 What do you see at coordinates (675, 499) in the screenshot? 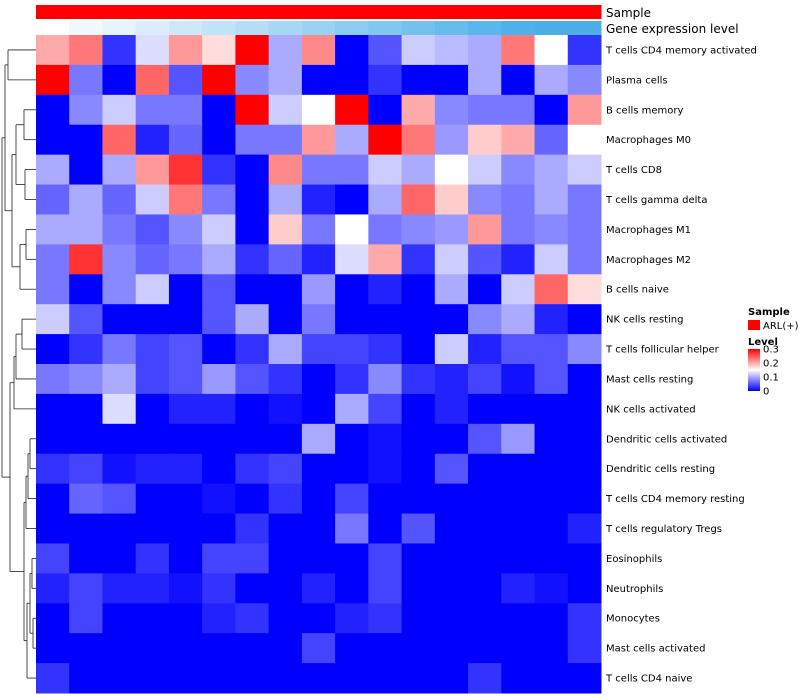
I see `row-label: T cells CD4 memory resting` at bounding box center [675, 499].